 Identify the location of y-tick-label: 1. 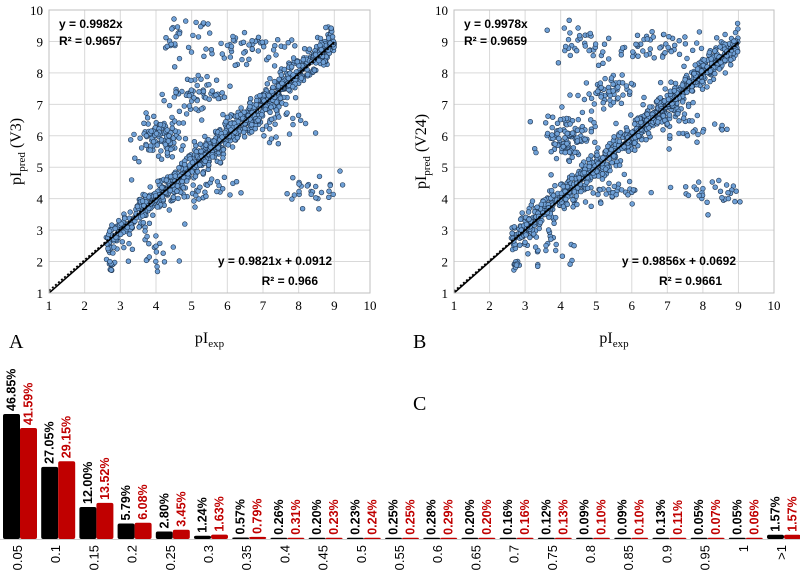
(40, 293).